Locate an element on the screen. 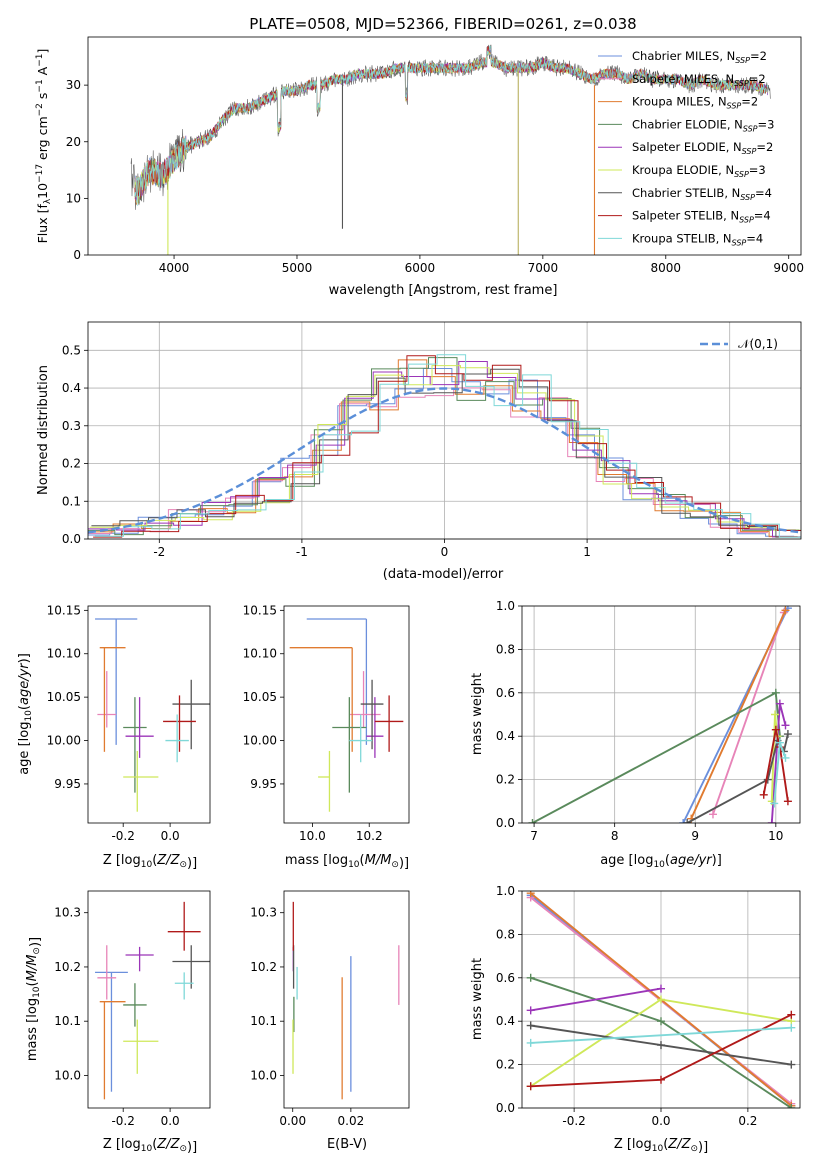  legend-entry: Chabrier STELIB, NSSP=4 is located at coordinates (702, 194).